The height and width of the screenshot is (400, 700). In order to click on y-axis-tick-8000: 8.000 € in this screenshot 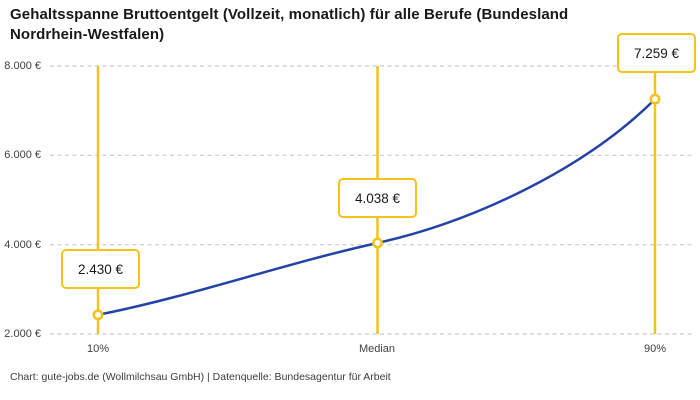, I will do `click(22, 66)`.